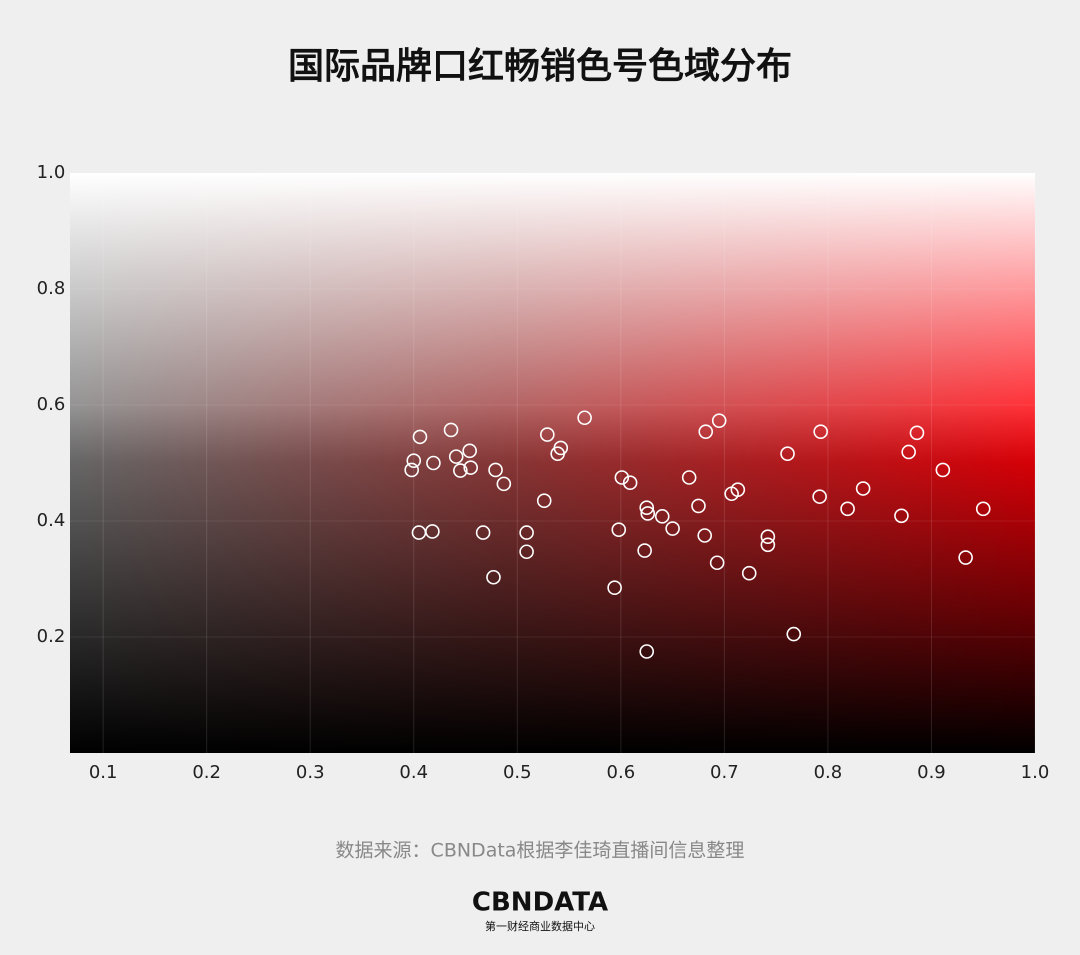 The image size is (1080, 955). I want to click on x-tick-label: 0.3, so click(310, 772).